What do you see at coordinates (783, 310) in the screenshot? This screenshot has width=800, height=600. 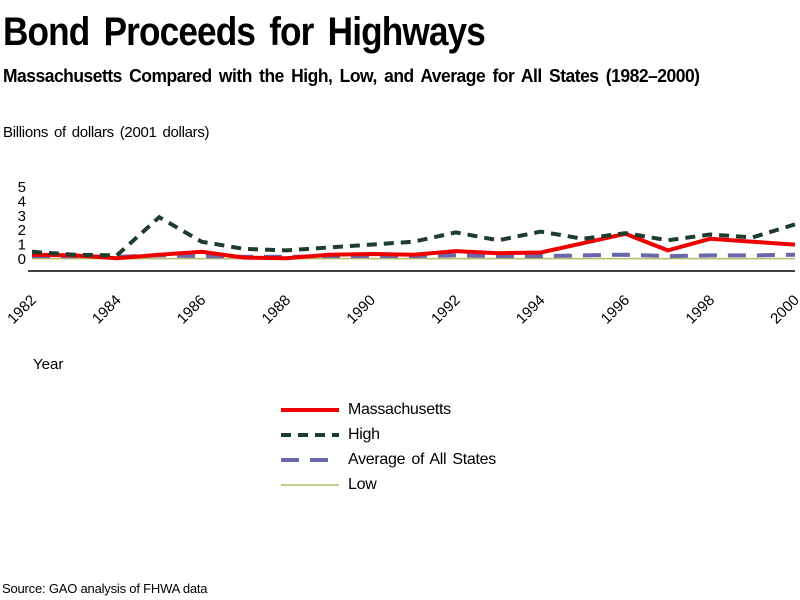 I see `x-tick-label: 2000` at bounding box center [783, 310].